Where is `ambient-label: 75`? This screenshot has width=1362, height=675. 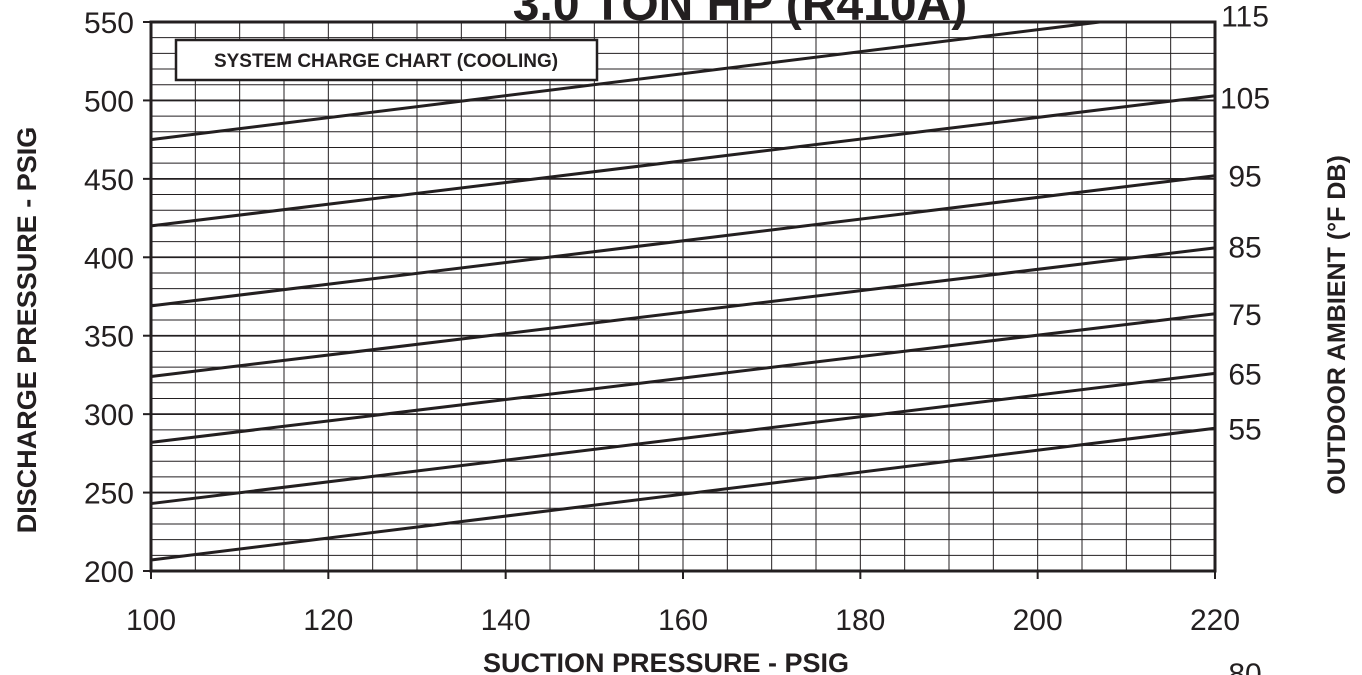 ambient-label: 75 is located at coordinates (1244, 315).